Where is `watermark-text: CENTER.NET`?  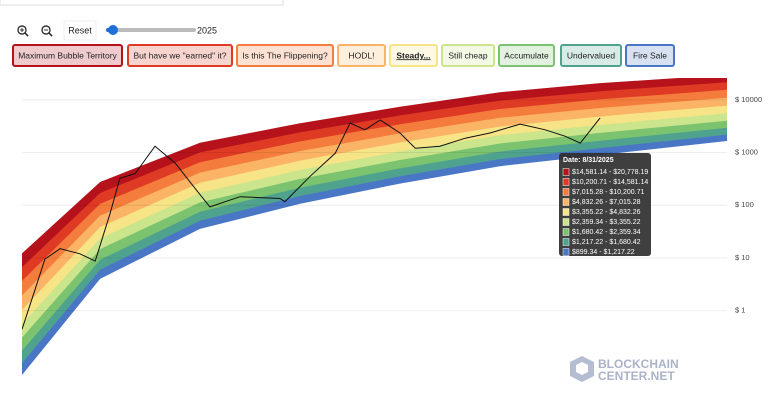
watermark-text: CENTER.NET is located at coordinates (636, 376).